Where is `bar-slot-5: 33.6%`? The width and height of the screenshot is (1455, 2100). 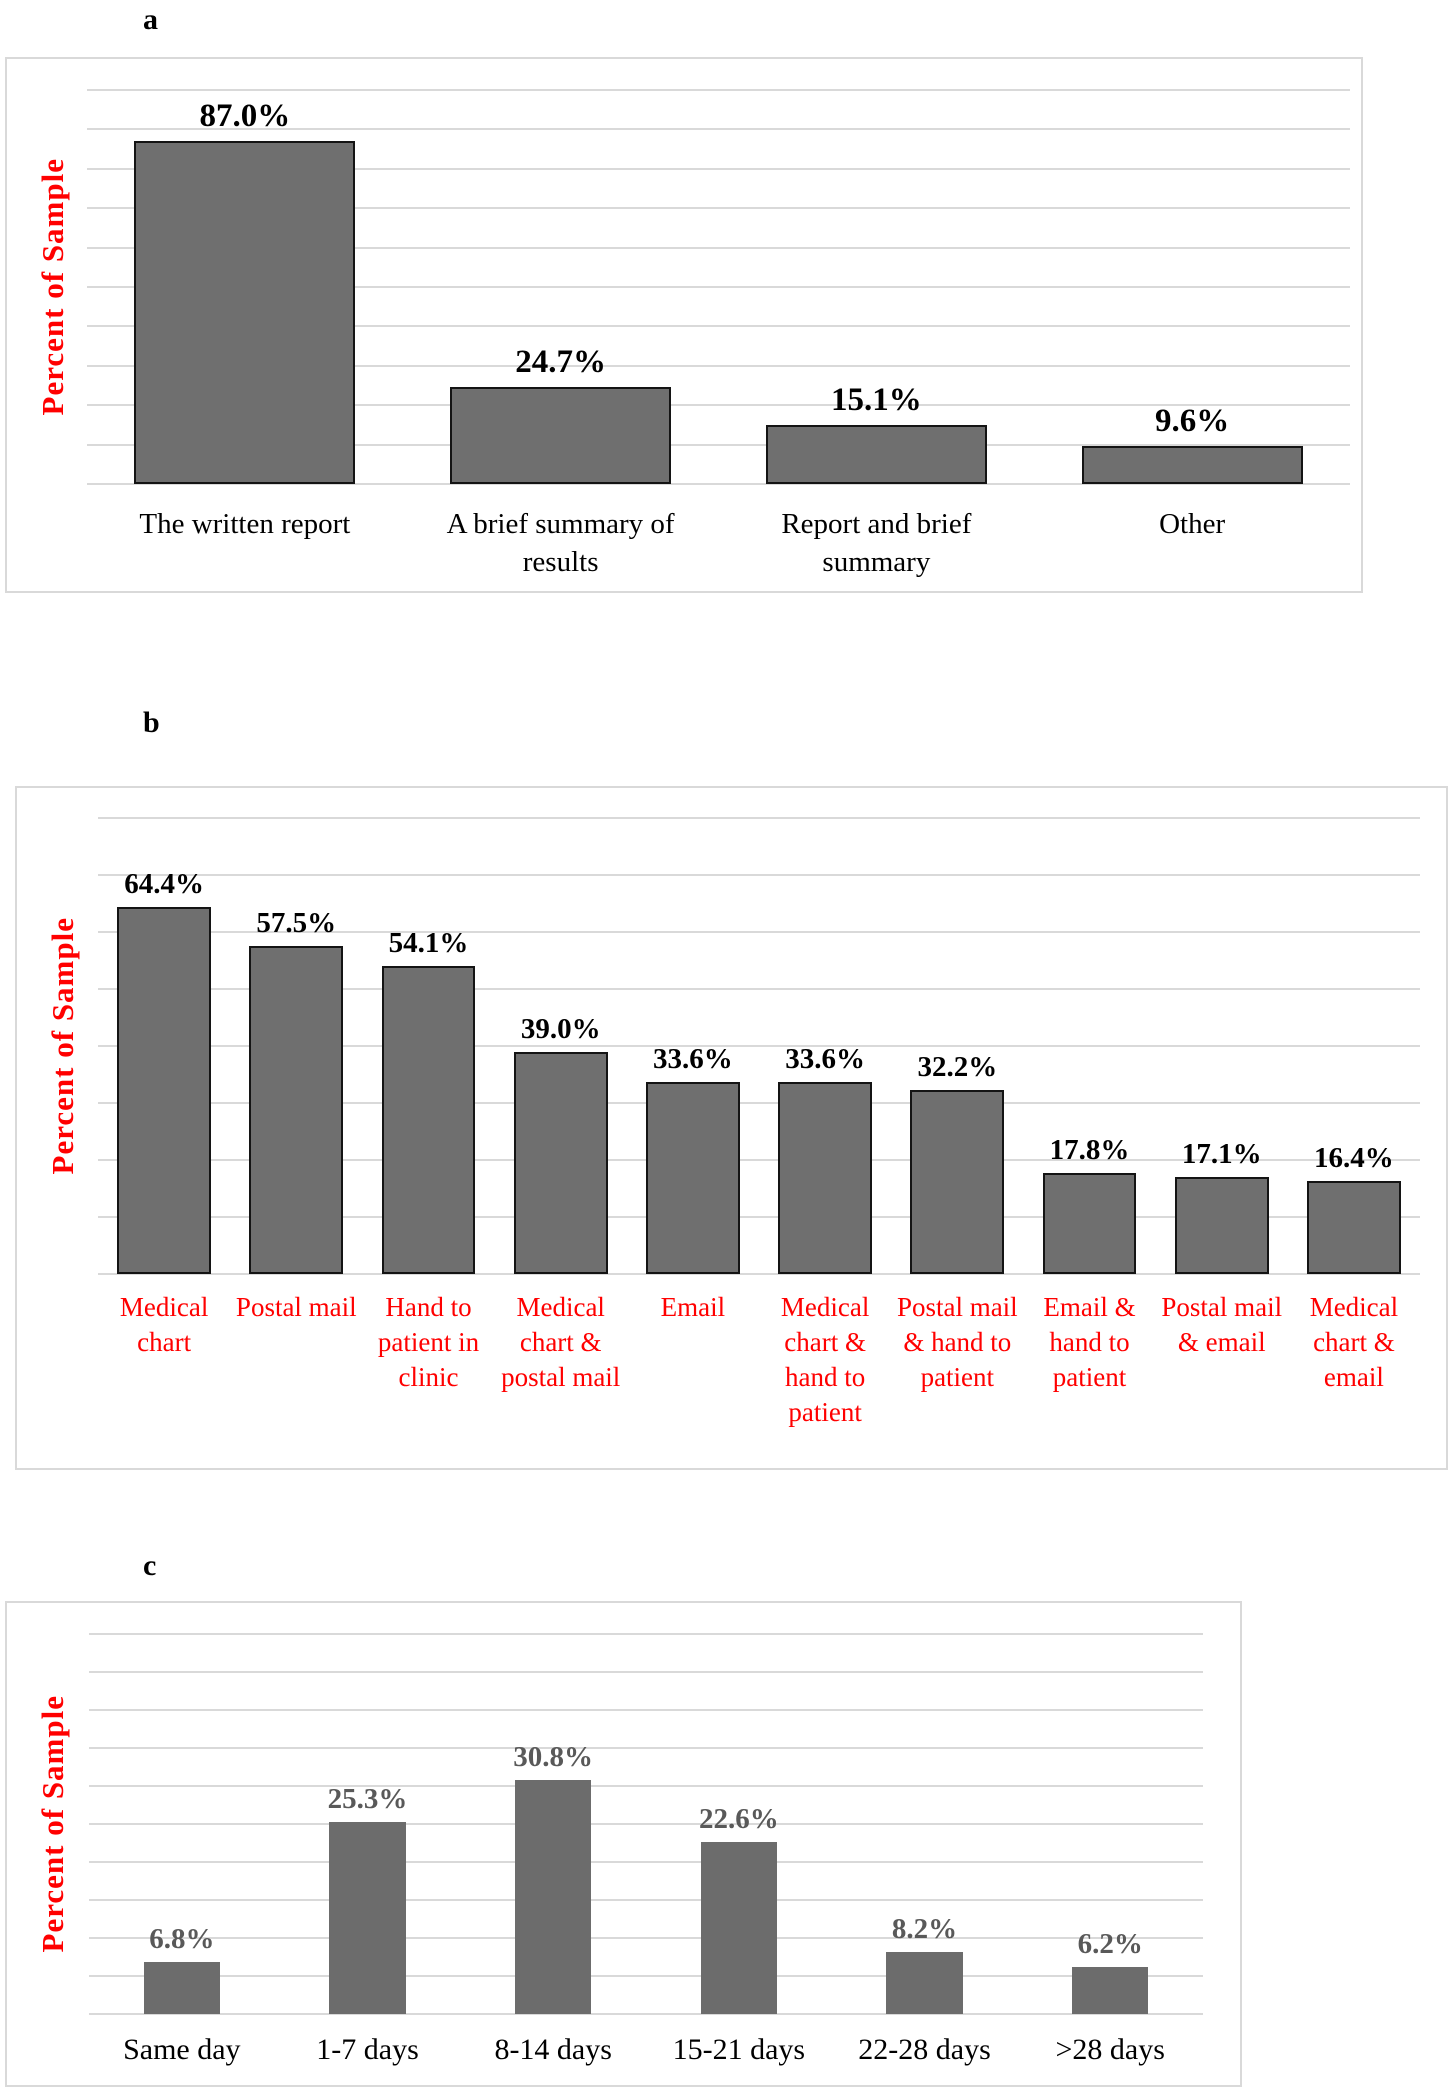
bar-slot-5: 33.6% is located at coordinates (693, 1046).